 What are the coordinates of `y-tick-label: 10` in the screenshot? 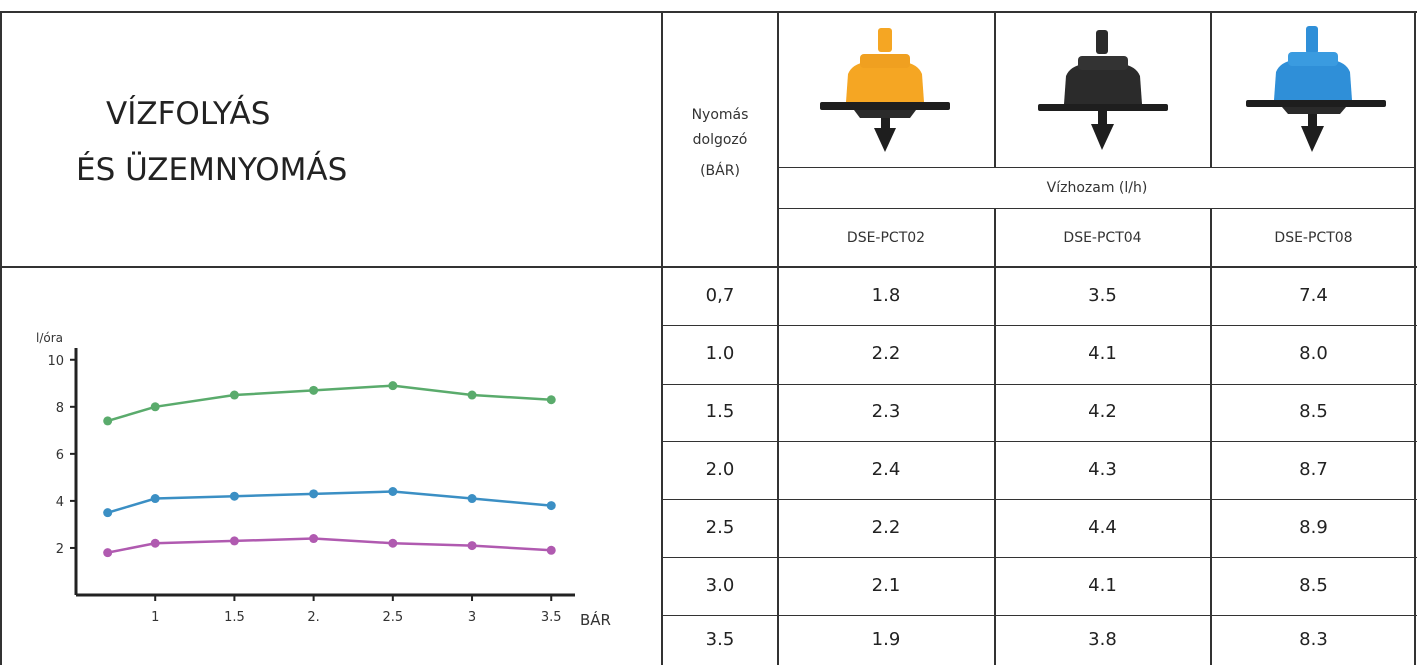 It's located at (55, 361).